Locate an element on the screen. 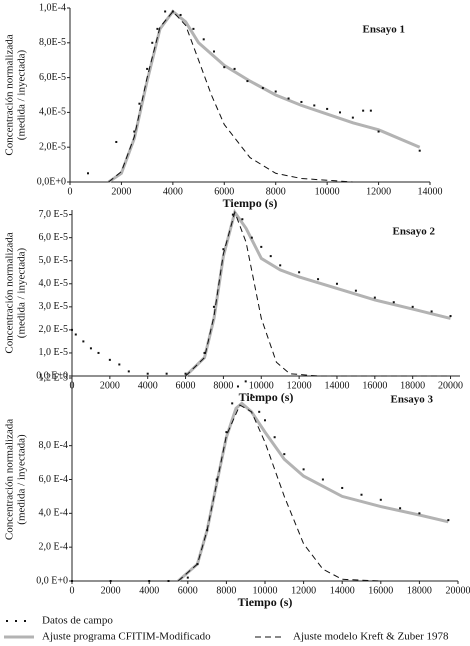 Image resolution: width=470 pixels, height=646 pixels. x-tick-label: 6000 is located at coordinates (224, 191).